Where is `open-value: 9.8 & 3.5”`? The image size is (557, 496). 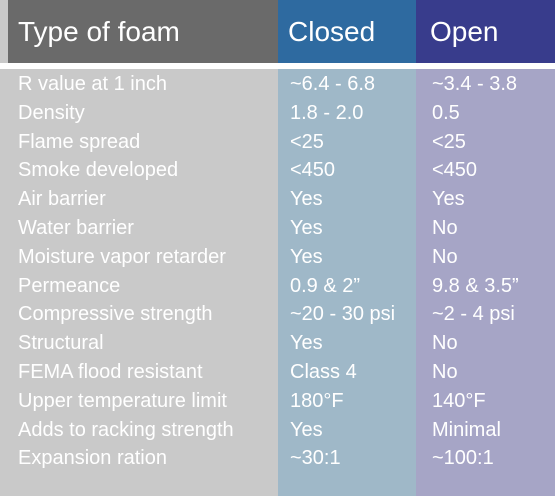 open-value: 9.8 & 3.5” is located at coordinates (475, 285).